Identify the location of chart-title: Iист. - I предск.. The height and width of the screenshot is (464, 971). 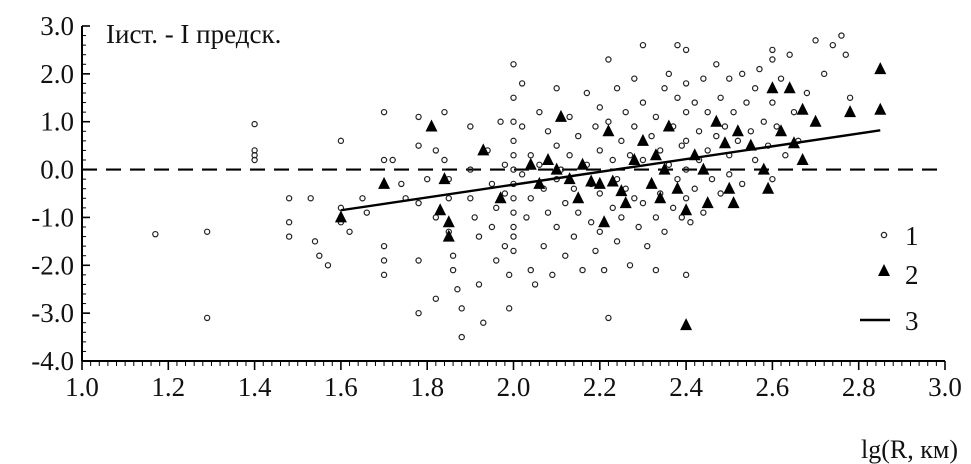
(193, 34).